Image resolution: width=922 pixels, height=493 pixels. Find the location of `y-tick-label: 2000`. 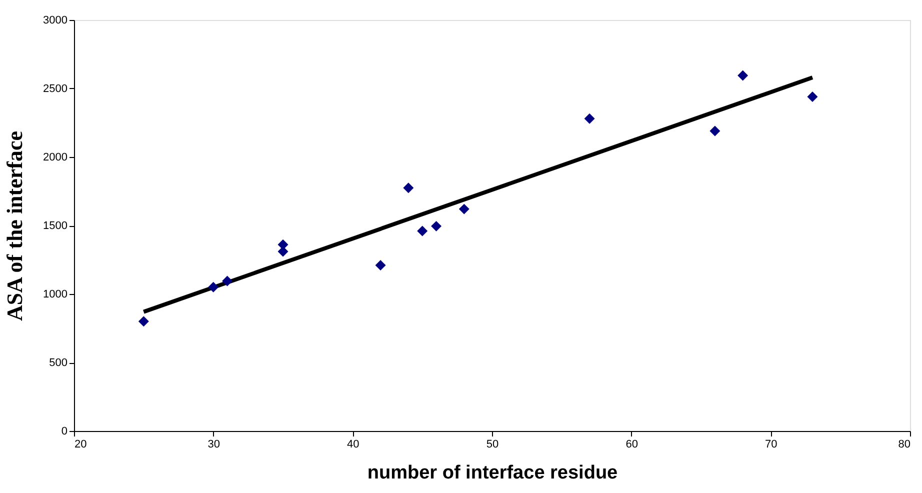

y-tick-label: 2000 is located at coordinates (55, 158).